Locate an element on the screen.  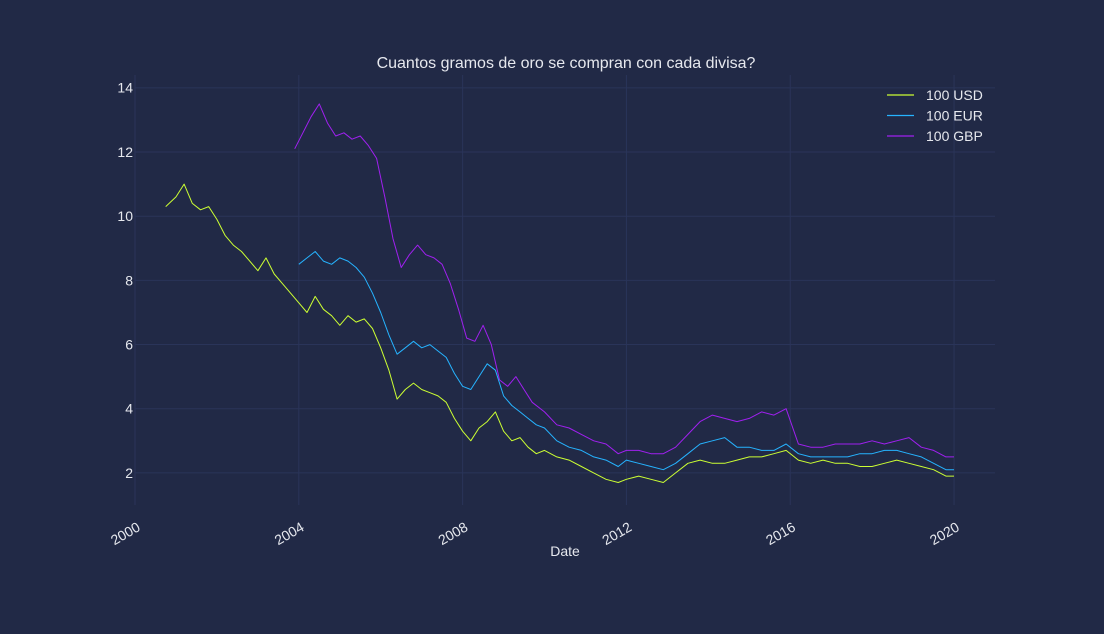
y-tick-label: 4 is located at coordinates (129, 409).